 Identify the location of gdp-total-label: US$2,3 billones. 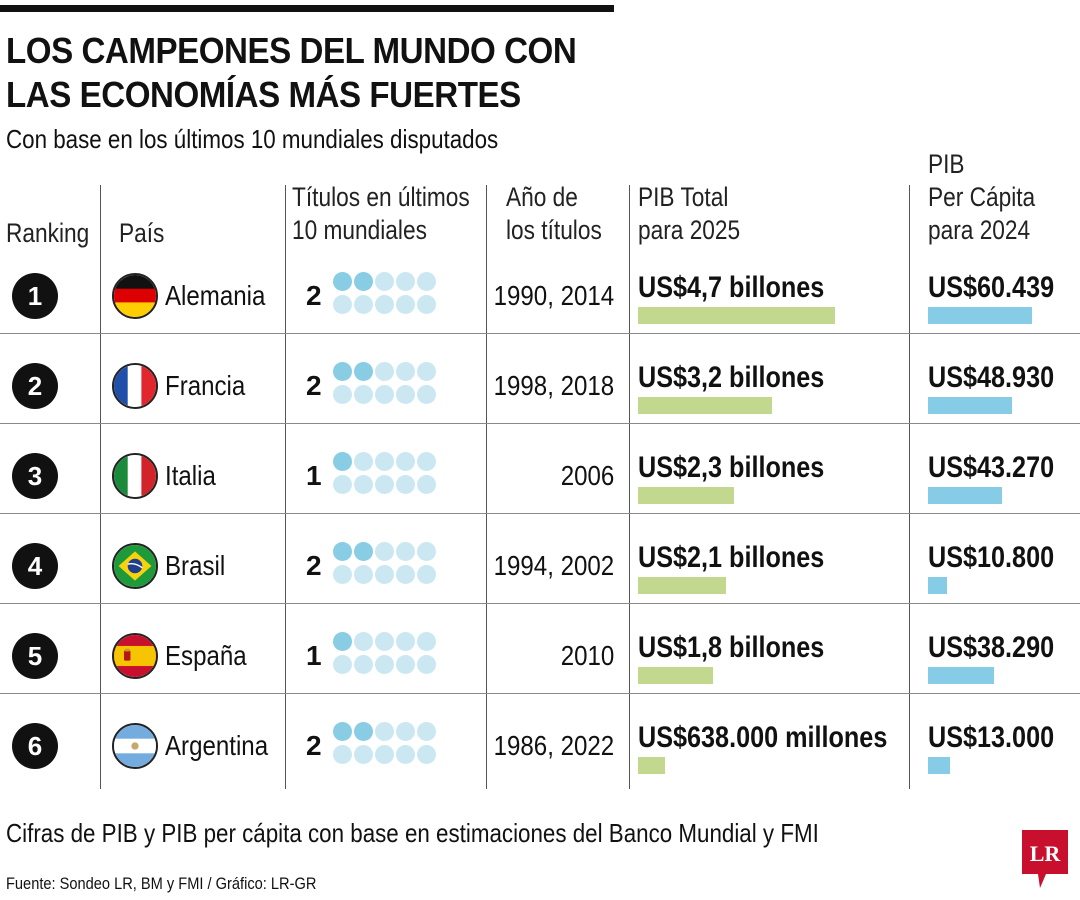
(731, 467).